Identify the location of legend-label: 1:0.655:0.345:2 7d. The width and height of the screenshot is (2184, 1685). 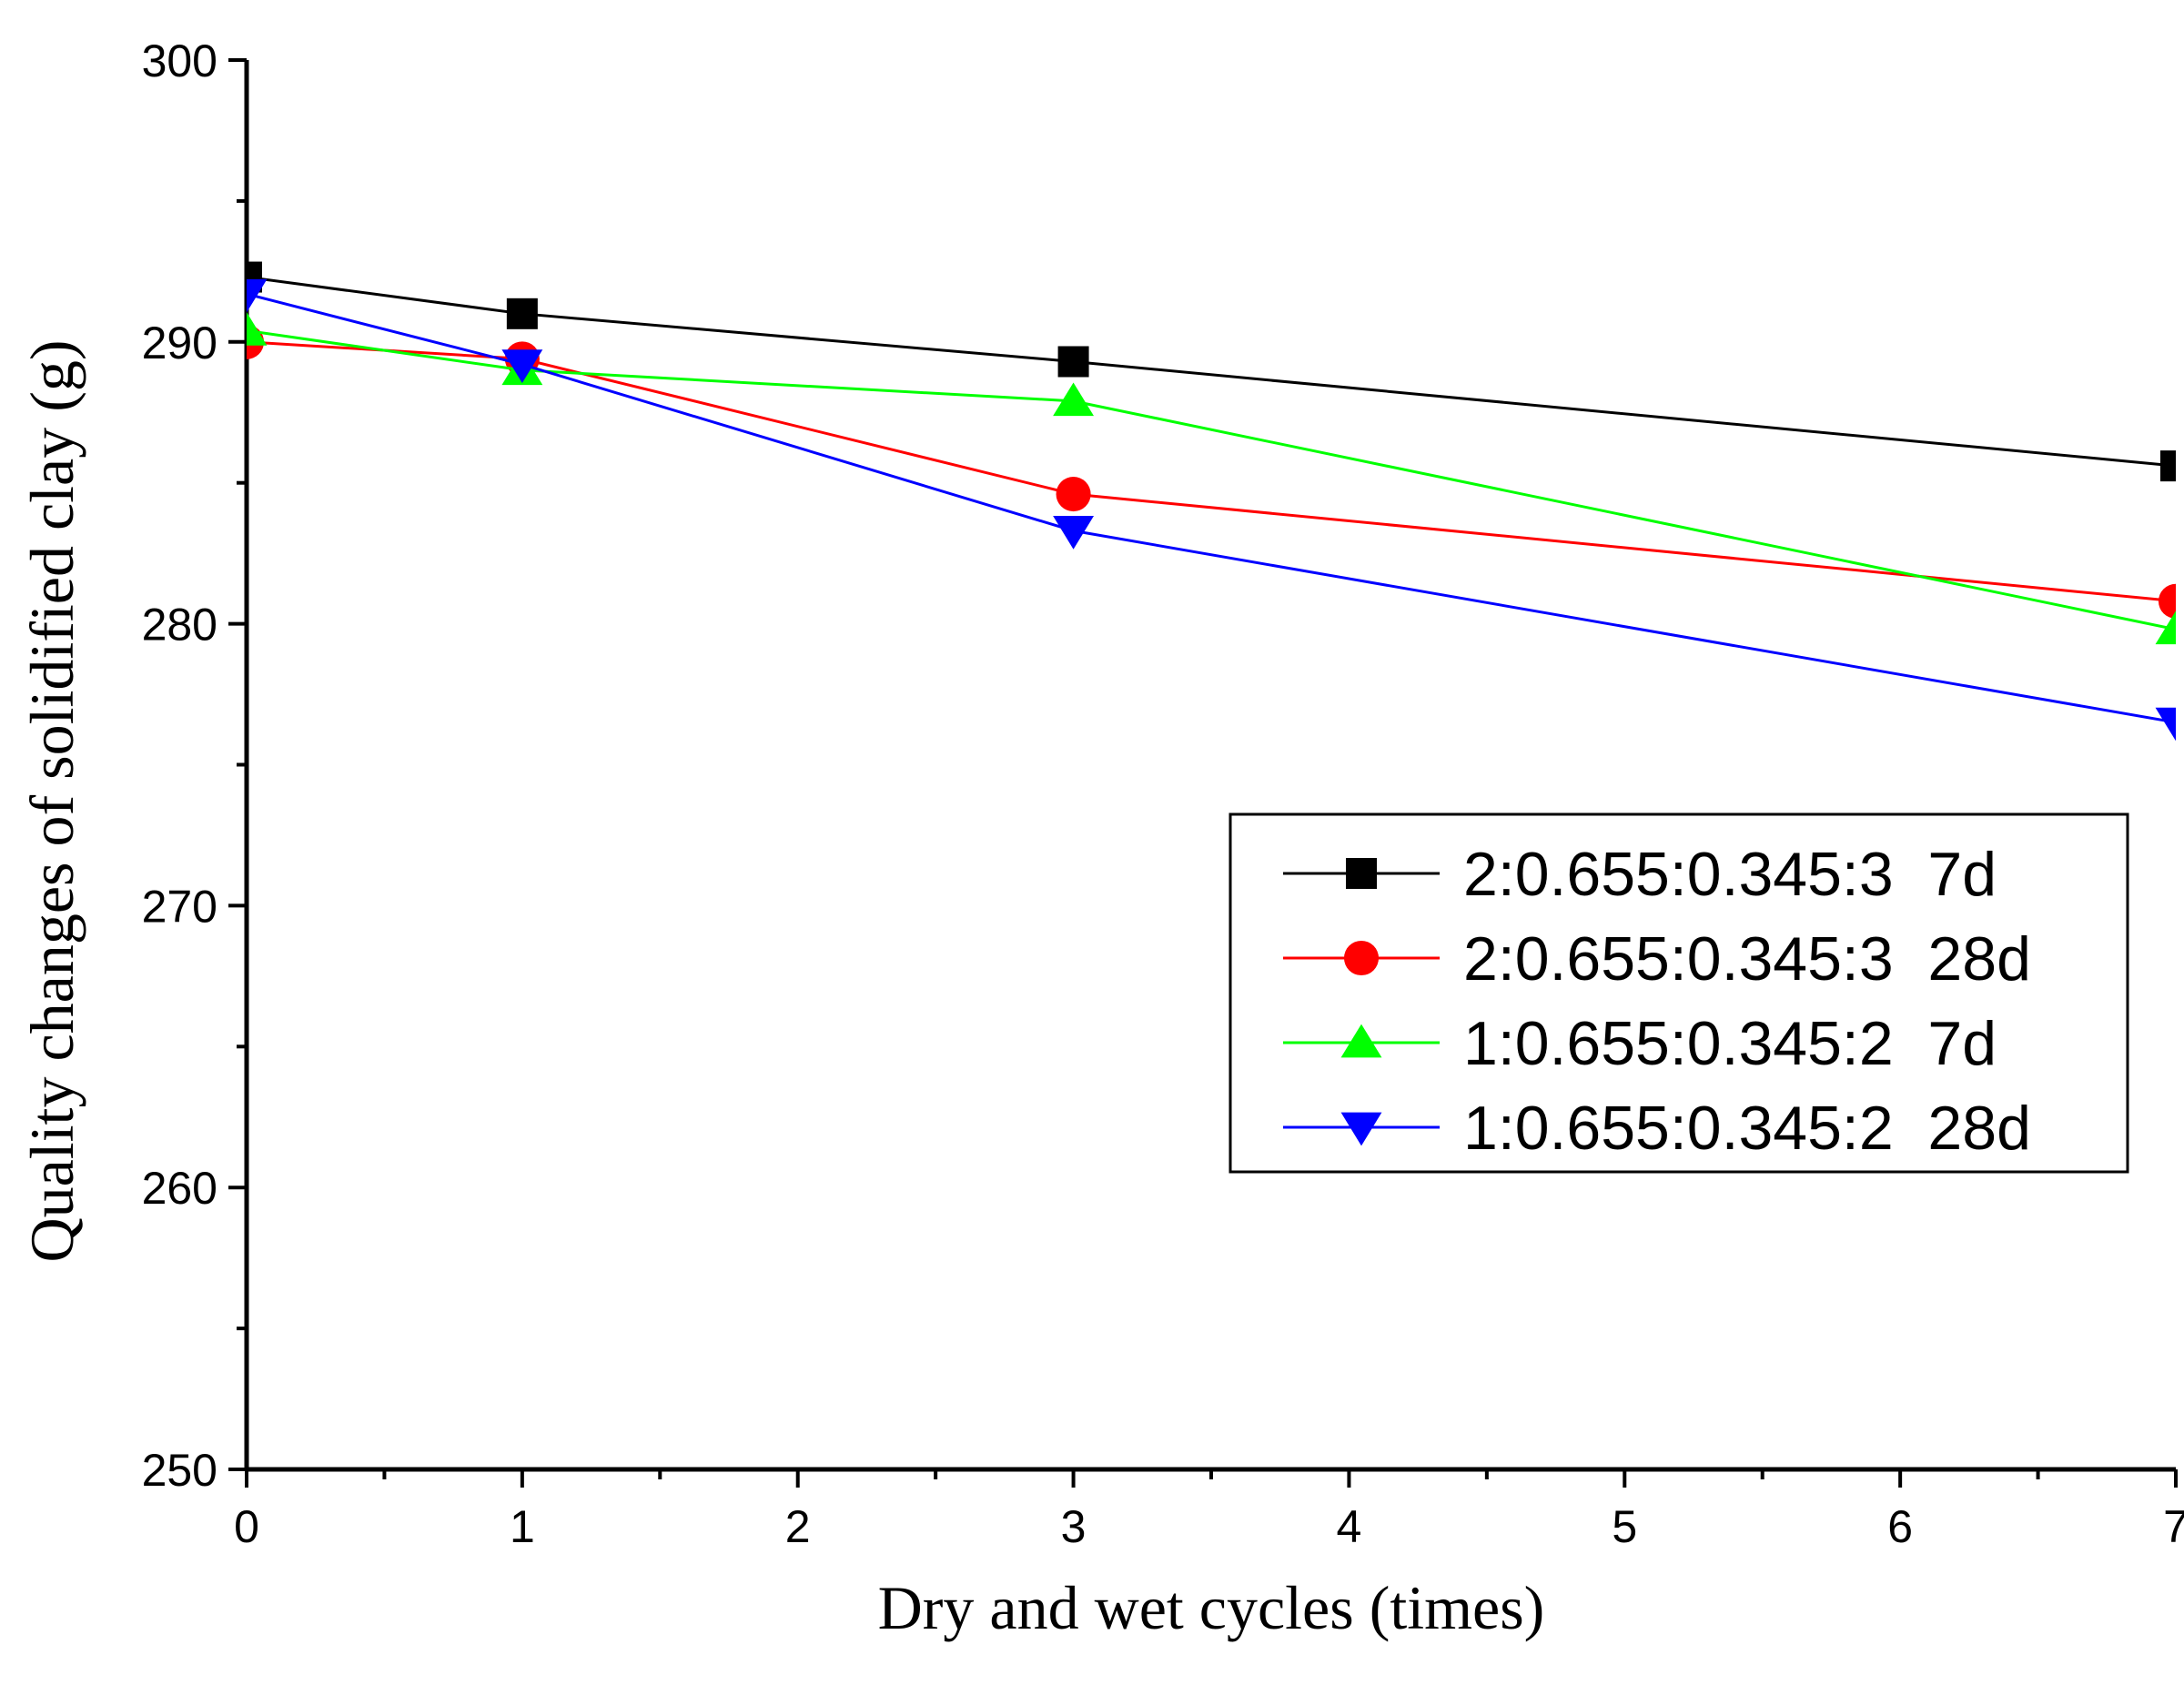
(1730, 1044).